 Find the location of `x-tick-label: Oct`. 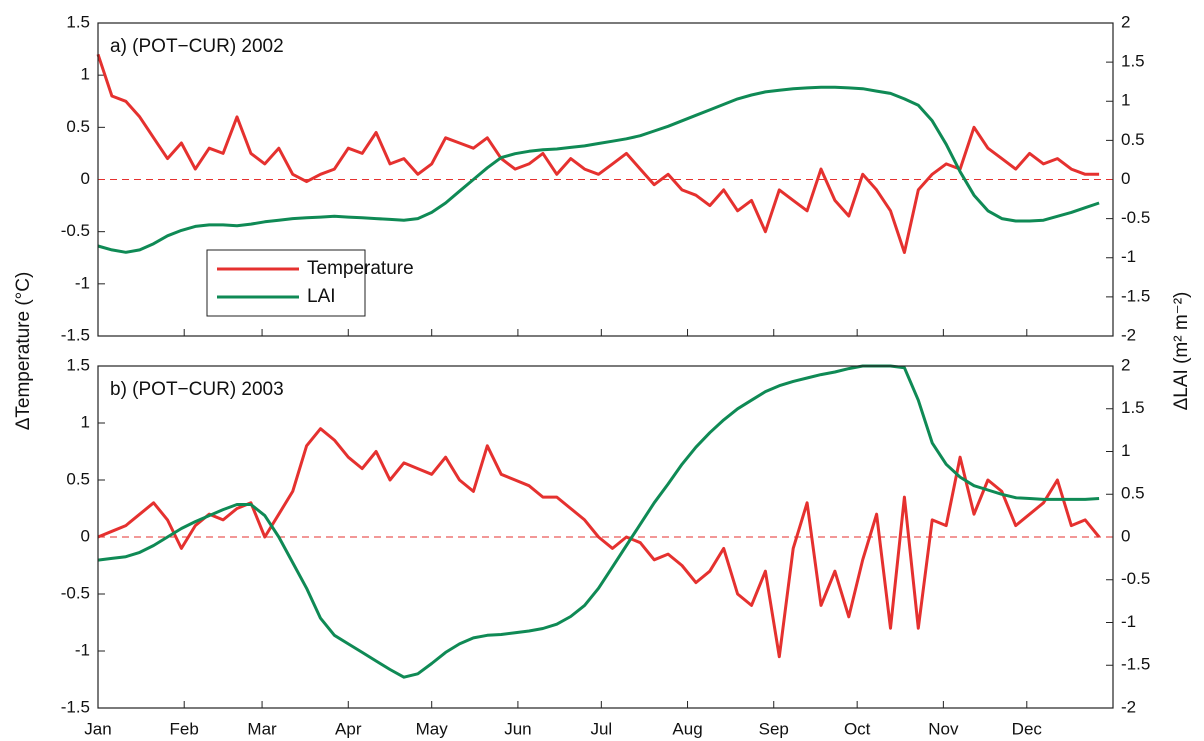

x-tick-label: Oct is located at coordinates (857, 728).